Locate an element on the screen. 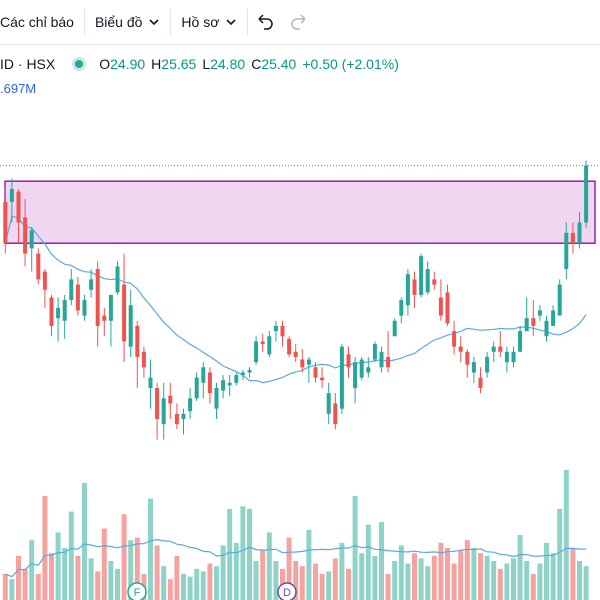  redo-icon is located at coordinates (298, 22).